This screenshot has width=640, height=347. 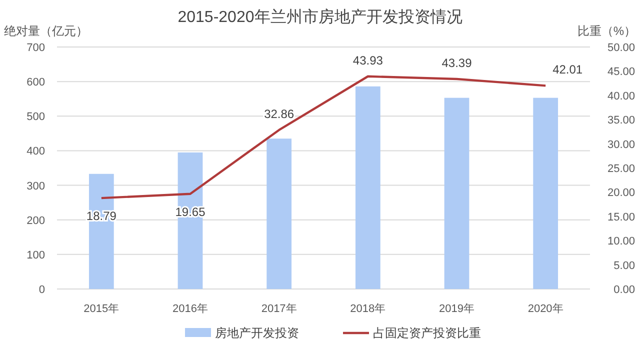 I want to click on y2-tick-label: 40.00, so click(x=621, y=96).